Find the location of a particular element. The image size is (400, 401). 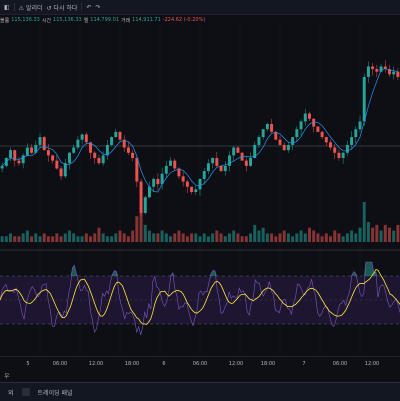

toolbar-item-0: ◧ is located at coordinates (7, 7).